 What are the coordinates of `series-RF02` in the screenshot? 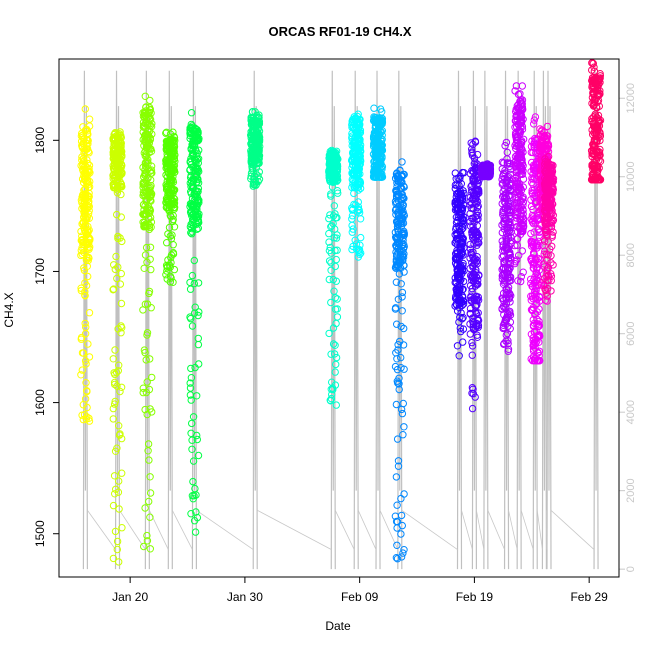 It's located at (117, 347).